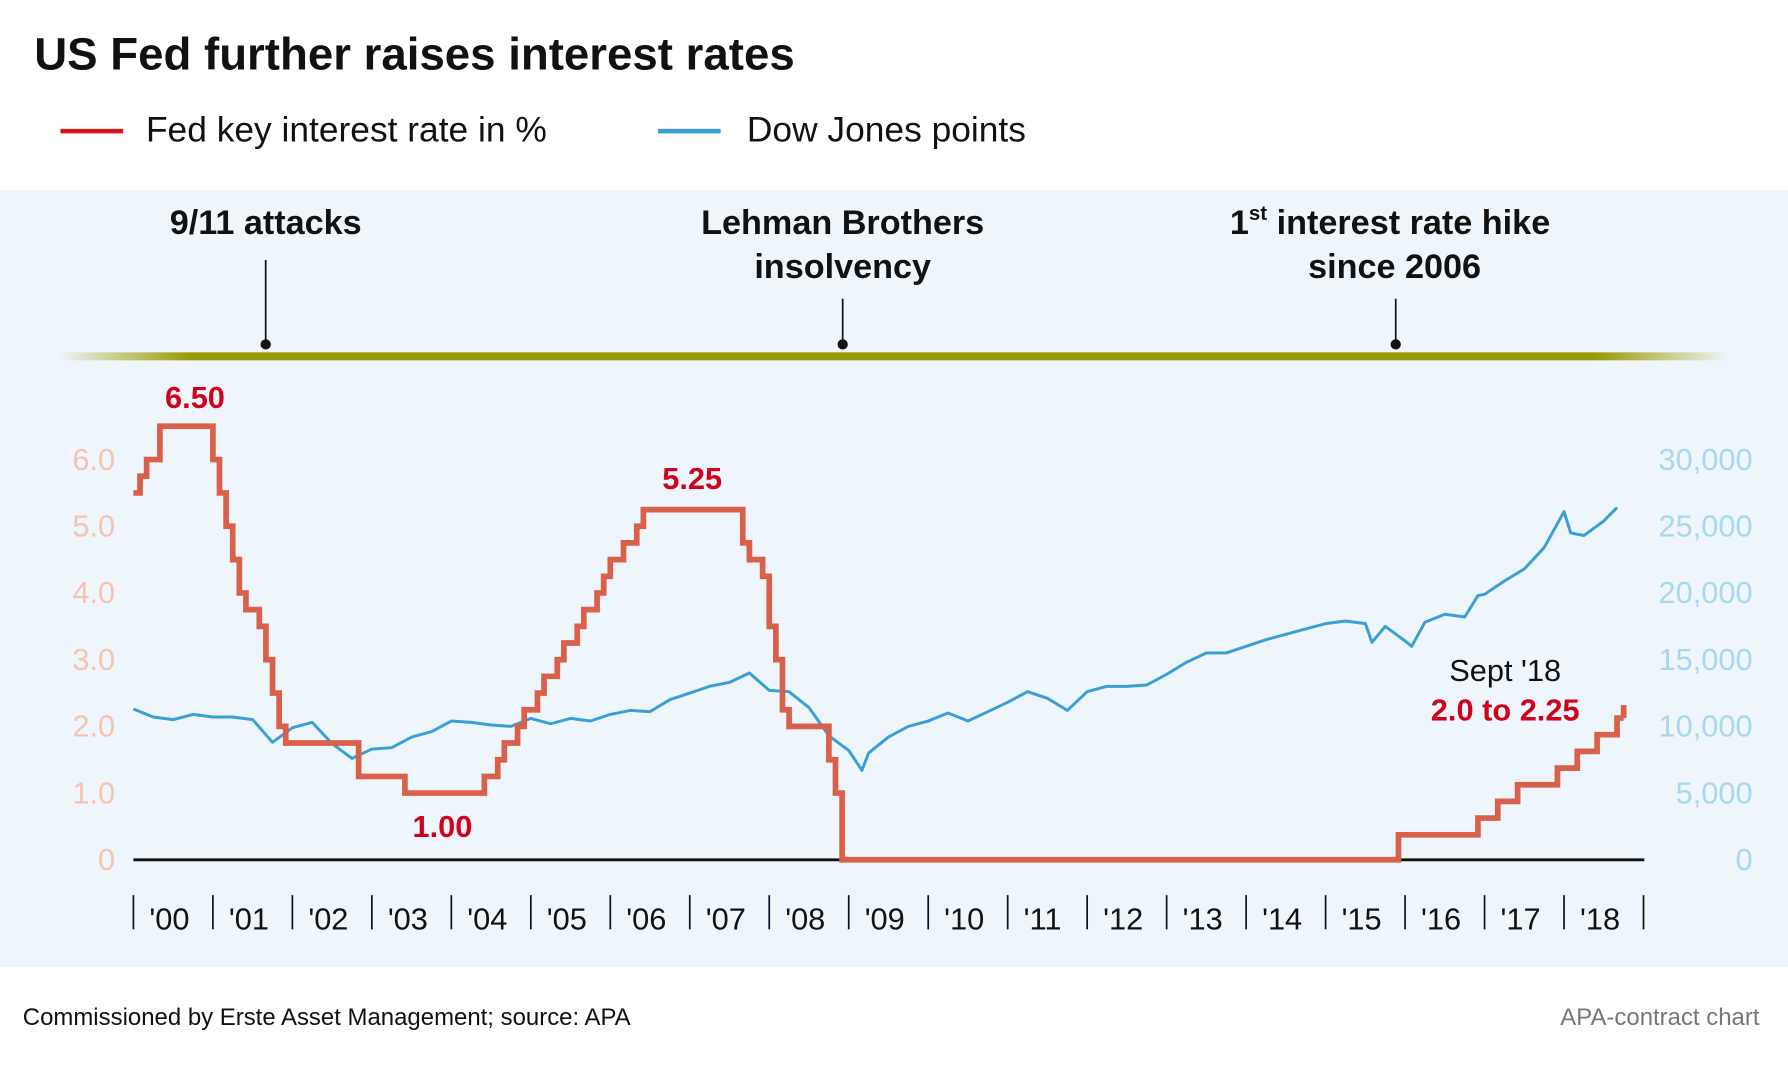  What do you see at coordinates (842, 267) in the screenshot?
I see `annotation-label: insolvency` at bounding box center [842, 267].